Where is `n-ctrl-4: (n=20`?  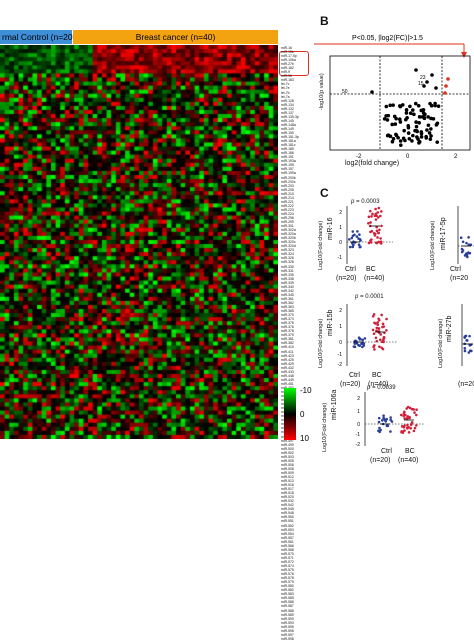
n-ctrl-4: (n=20 is located at coordinates (466, 384).